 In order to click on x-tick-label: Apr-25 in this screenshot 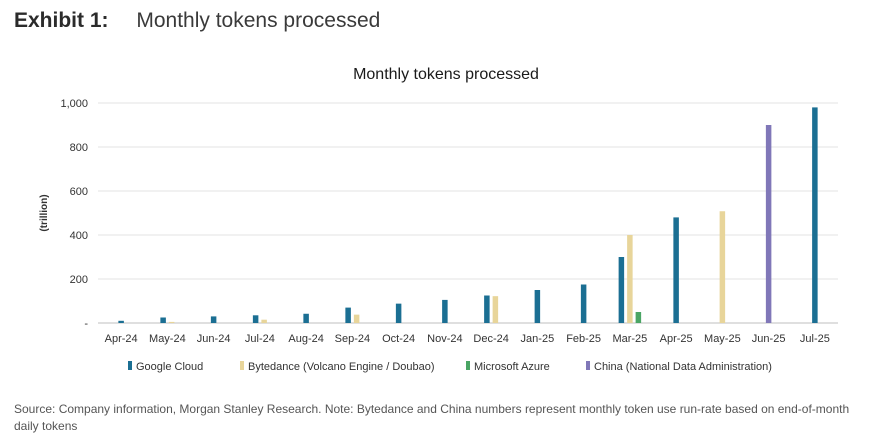, I will do `click(676, 339)`.